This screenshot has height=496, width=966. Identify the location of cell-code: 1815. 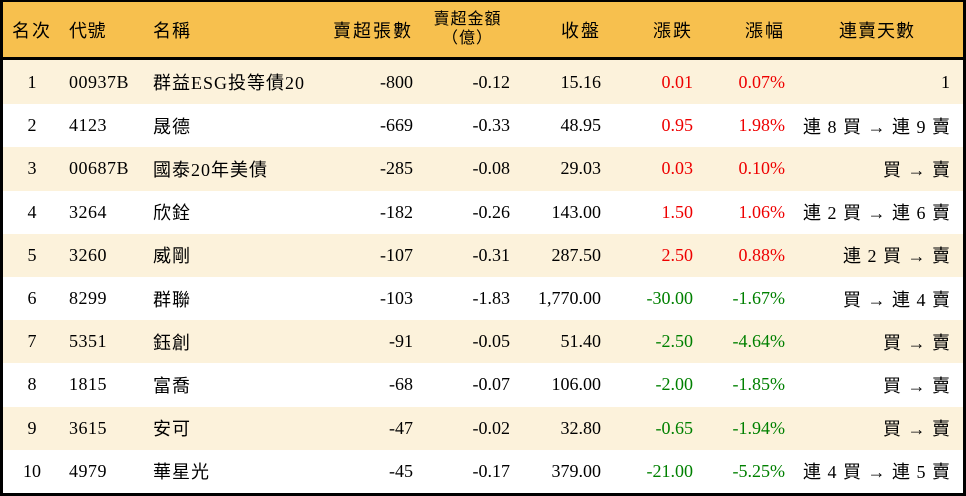
(88, 384).